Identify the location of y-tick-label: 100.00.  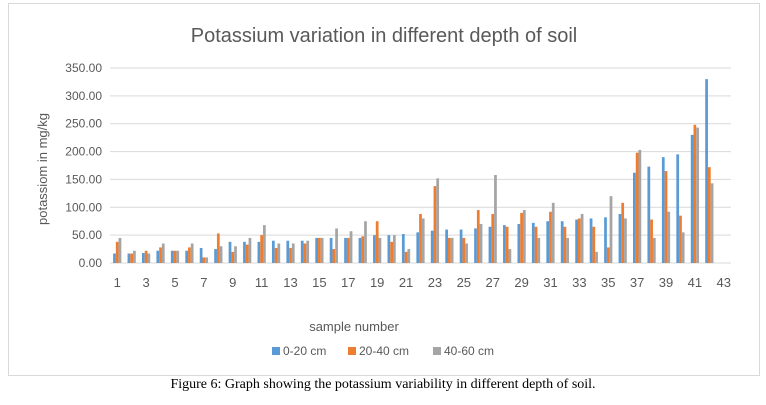
(83, 207).